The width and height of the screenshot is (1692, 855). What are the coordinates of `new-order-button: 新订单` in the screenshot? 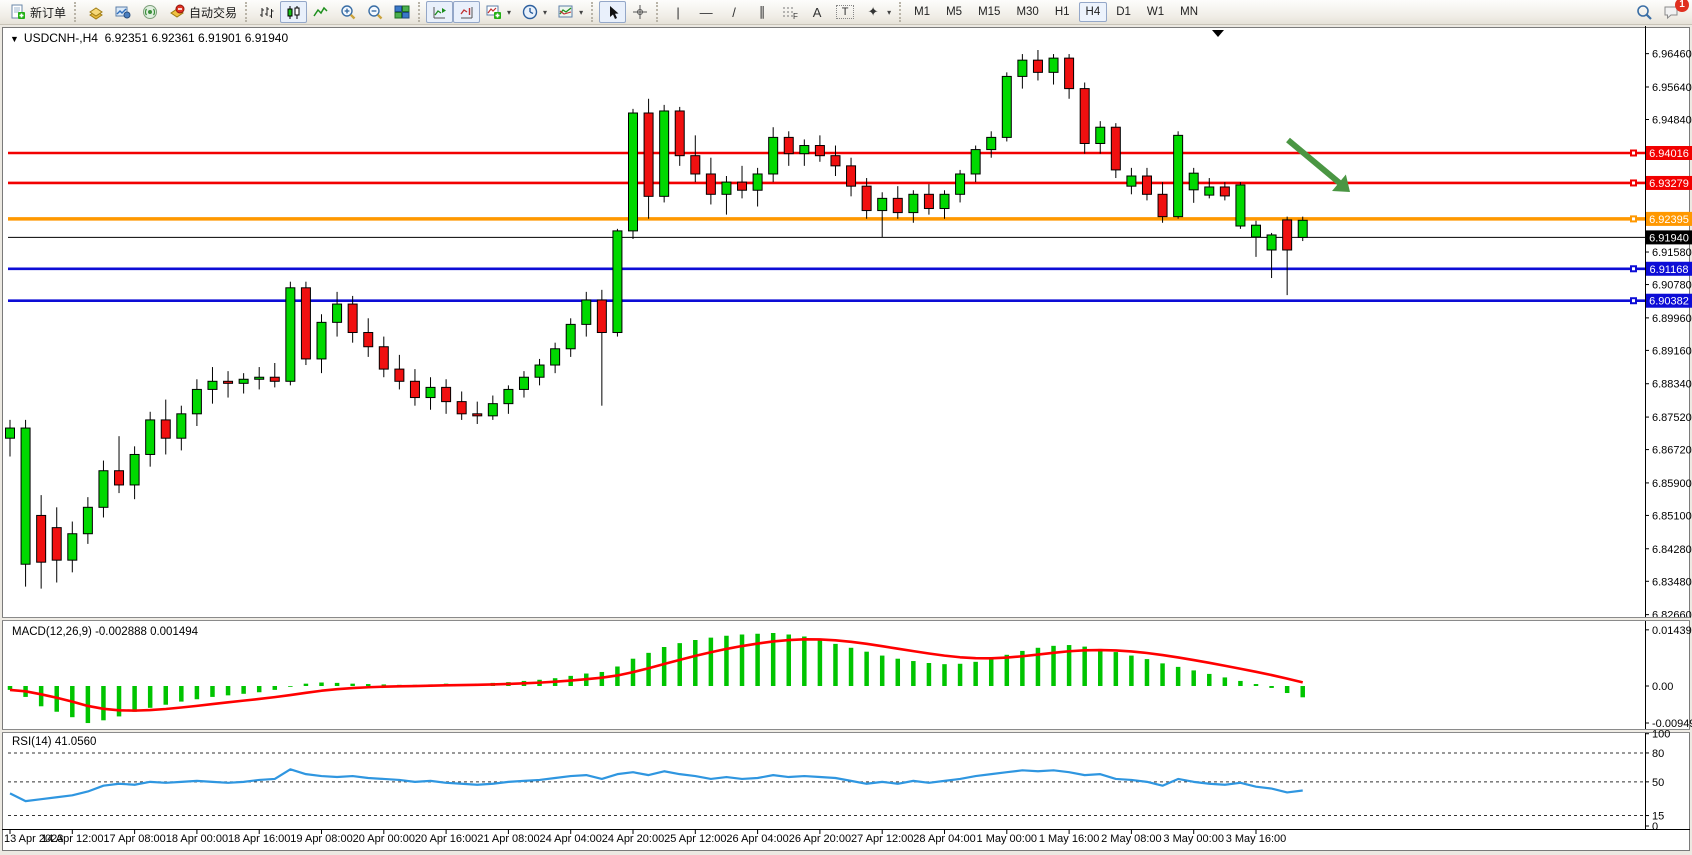 It's located at (37, 12).